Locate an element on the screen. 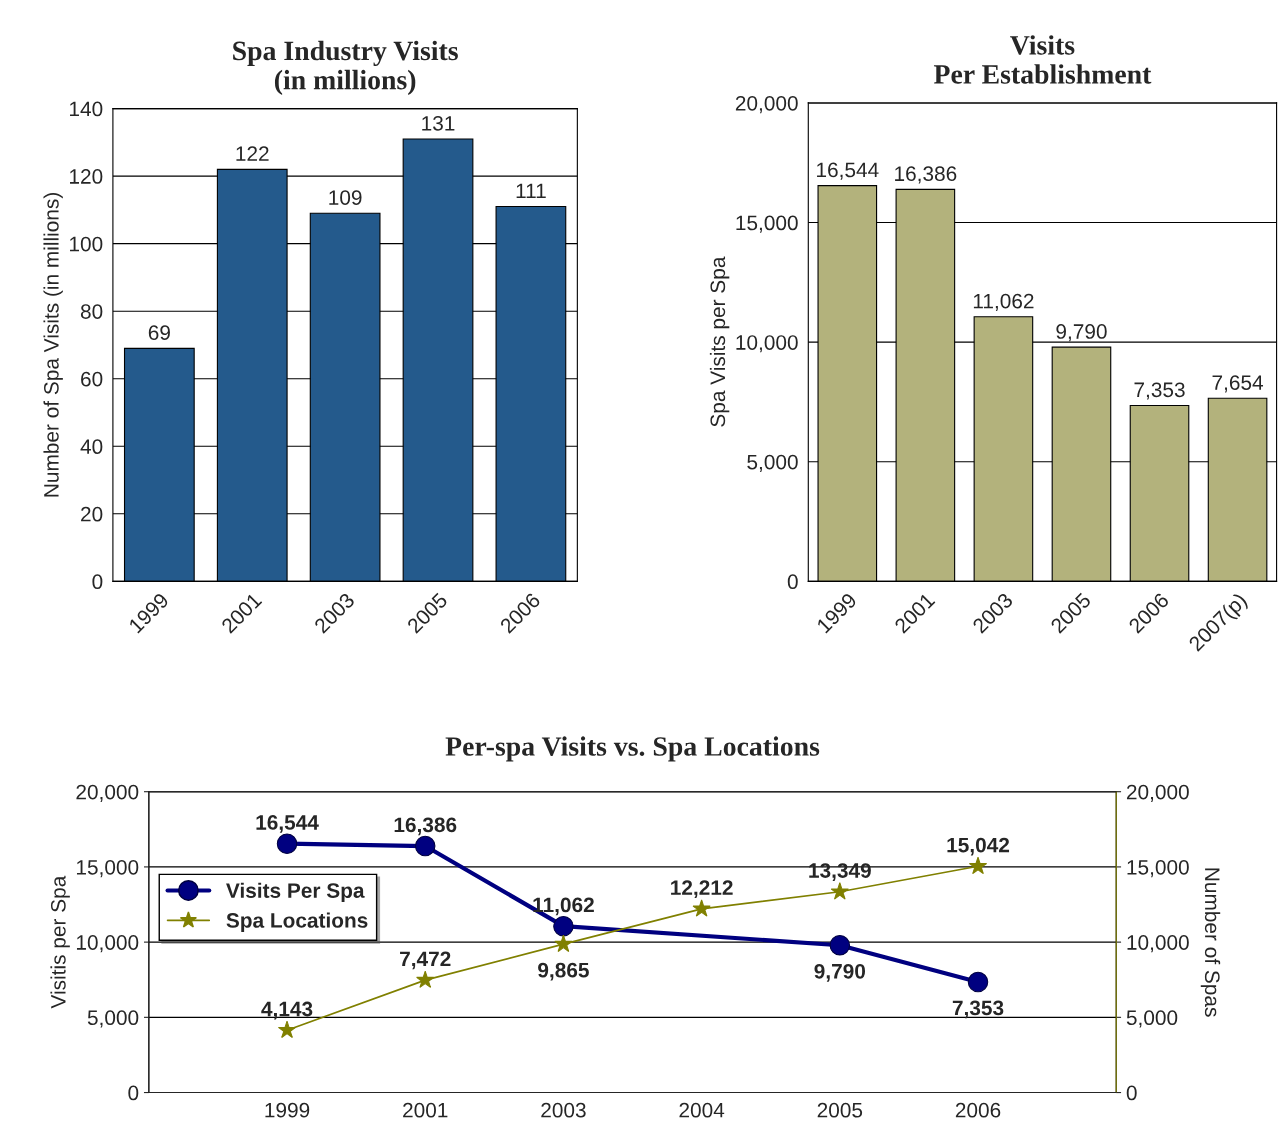  chart-title: Visits Per Establishment is located at coordinates (1042, 59).